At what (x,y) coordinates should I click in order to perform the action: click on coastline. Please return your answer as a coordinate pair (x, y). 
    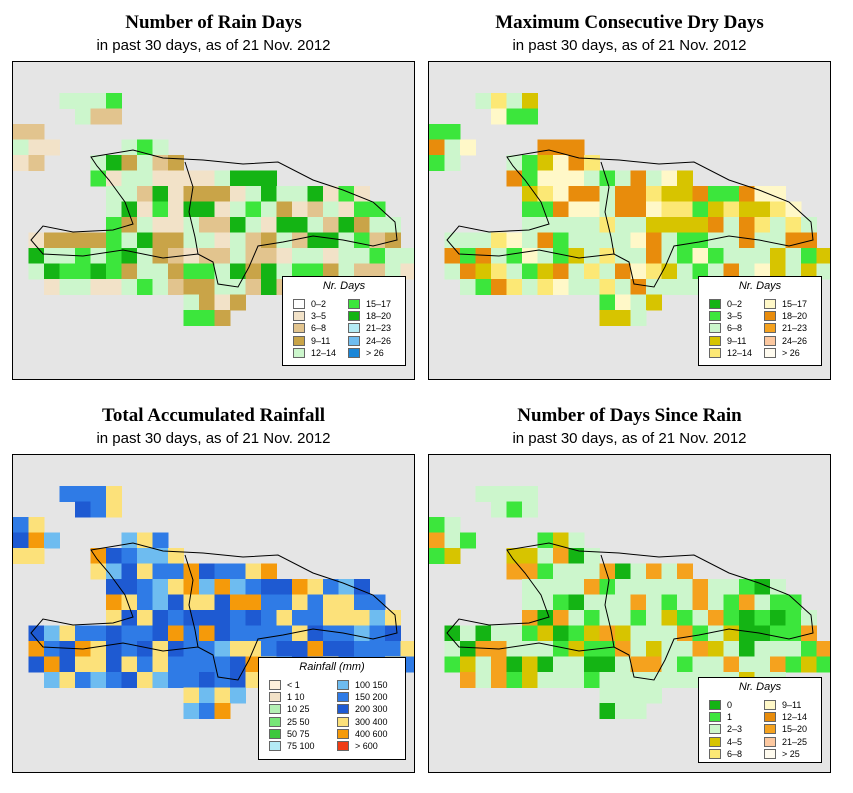
    Looking at the image, I should click on (214, 611).